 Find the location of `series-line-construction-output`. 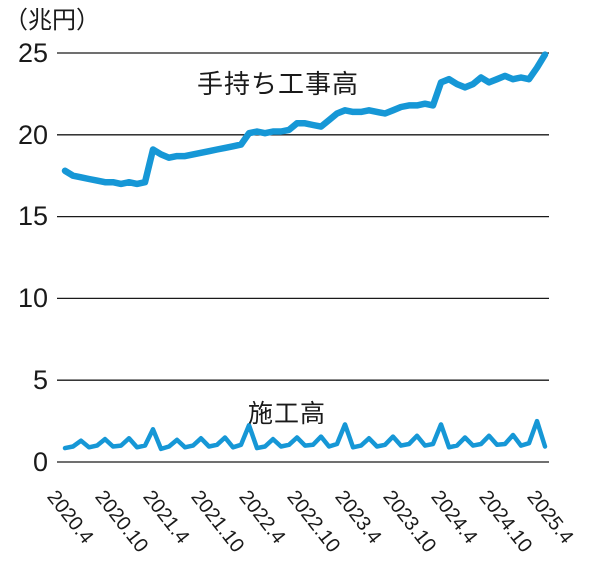

series-line-construction-output is located at coordinates (305, 435).